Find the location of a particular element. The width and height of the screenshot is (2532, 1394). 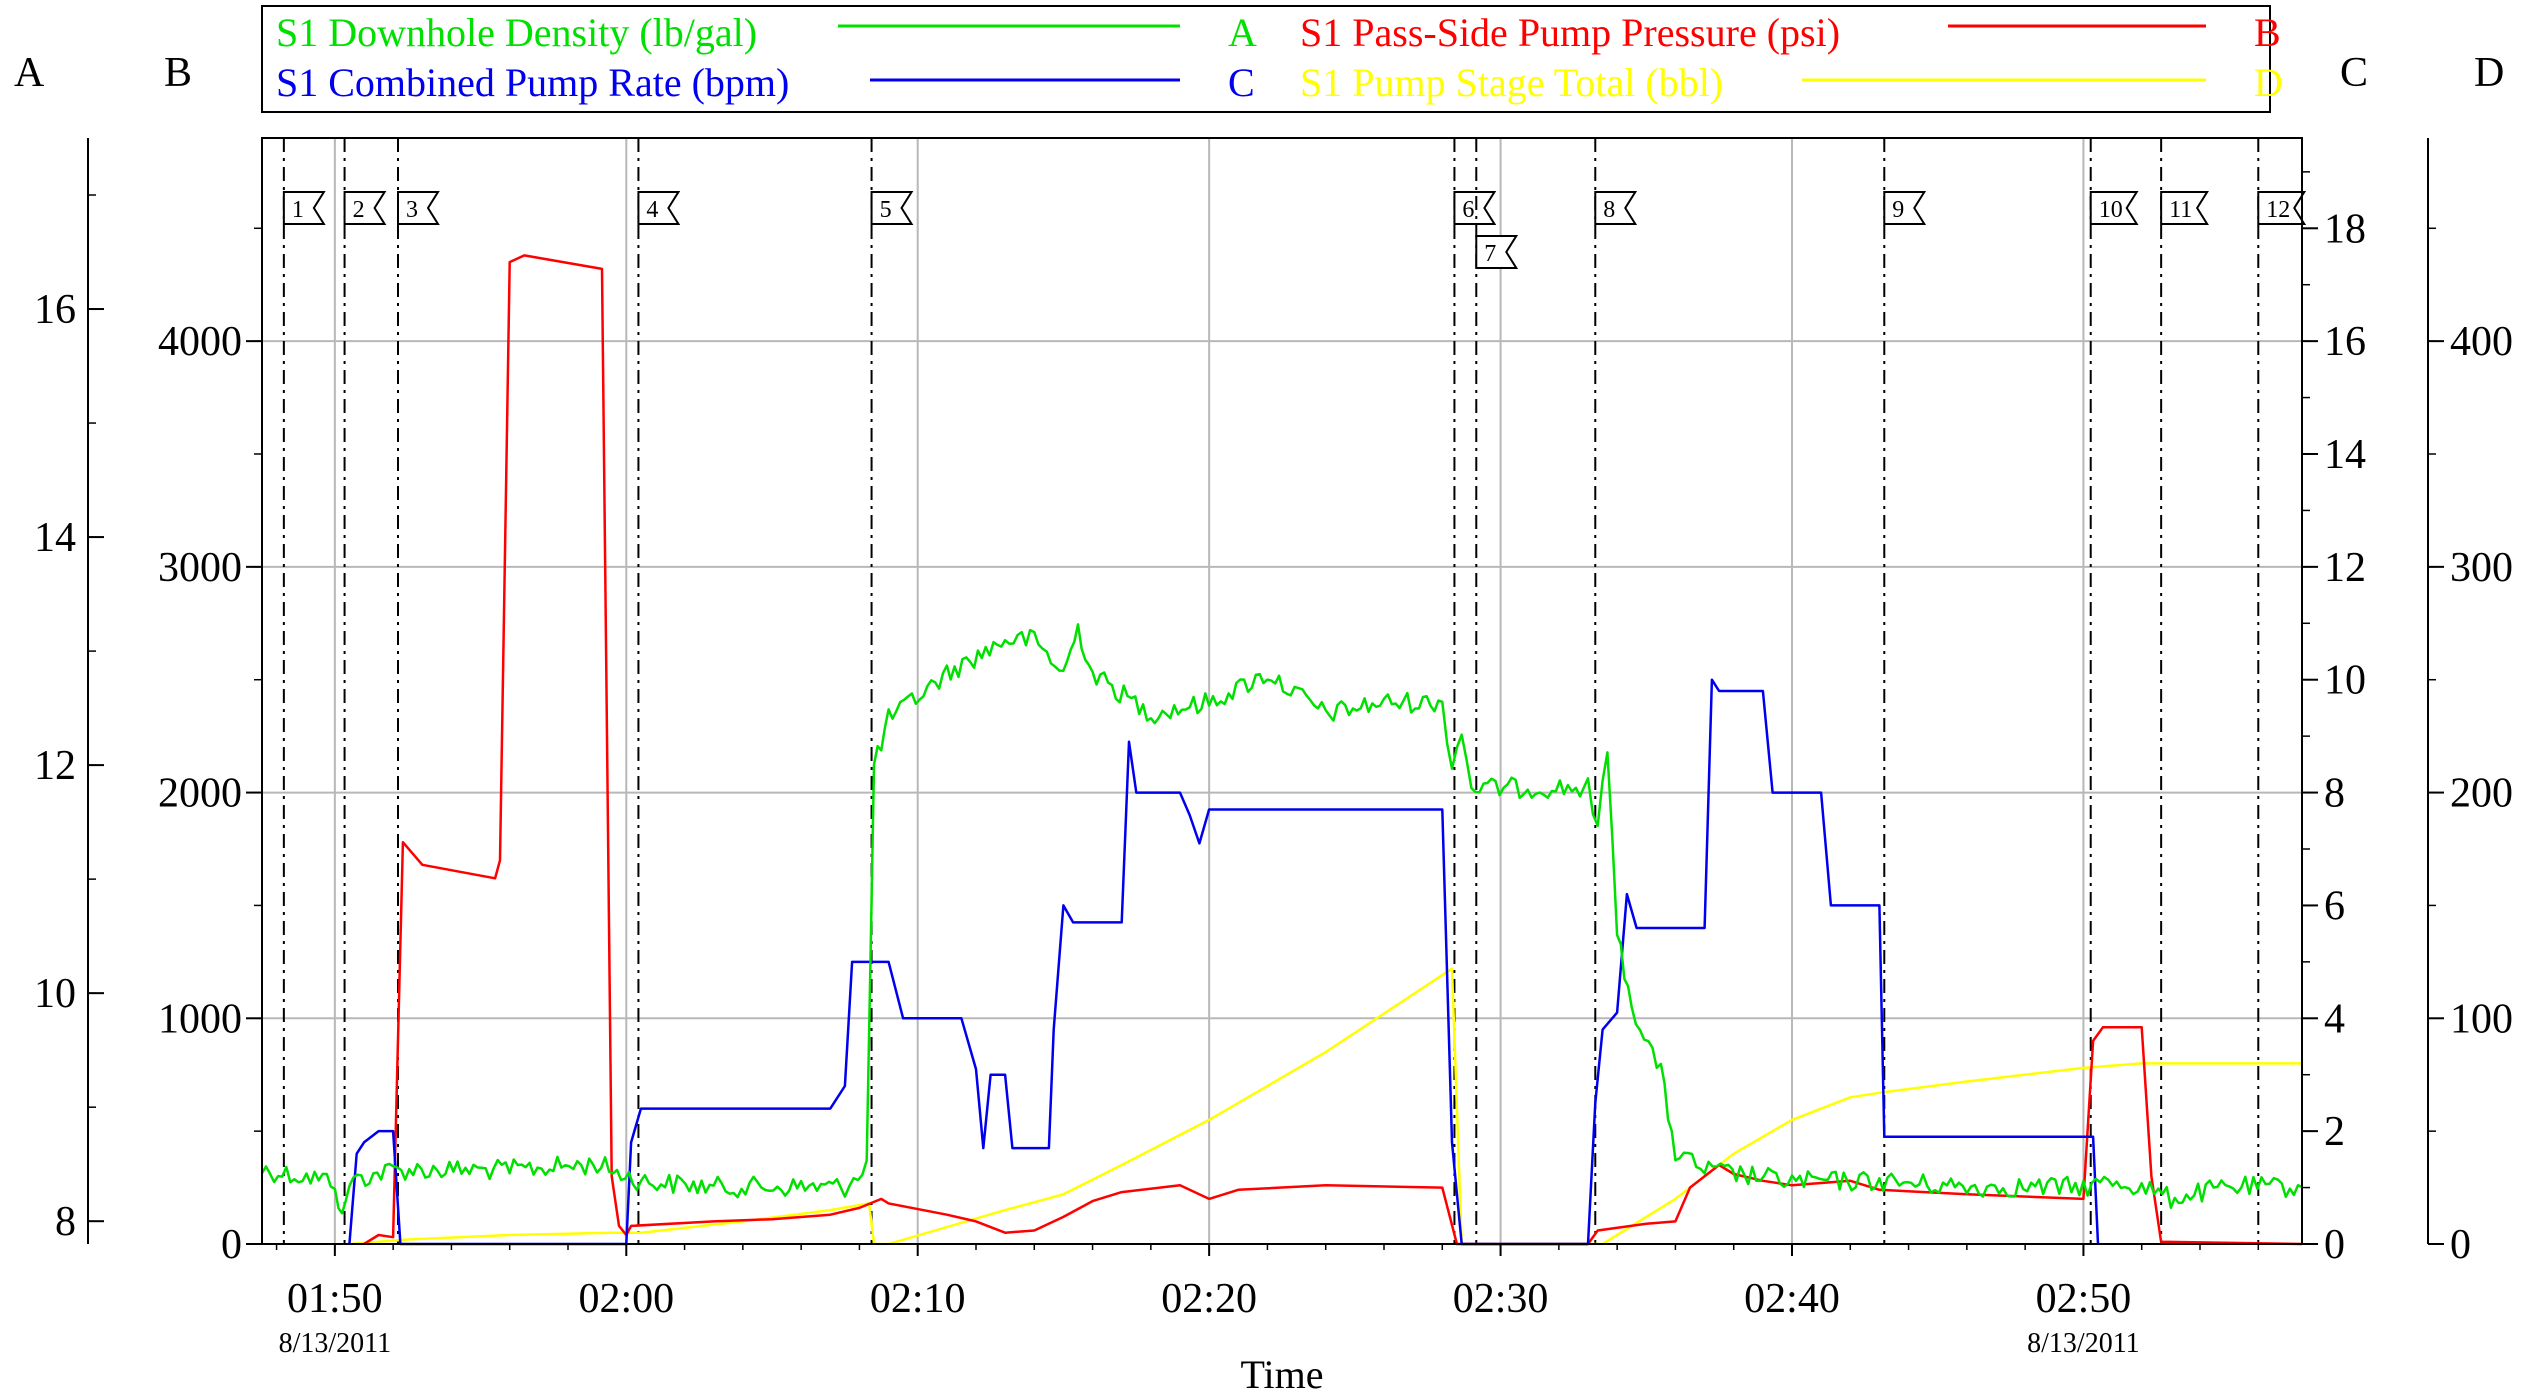

axis-c-tick-label: 4 is located at coordinates (2334, 1019).